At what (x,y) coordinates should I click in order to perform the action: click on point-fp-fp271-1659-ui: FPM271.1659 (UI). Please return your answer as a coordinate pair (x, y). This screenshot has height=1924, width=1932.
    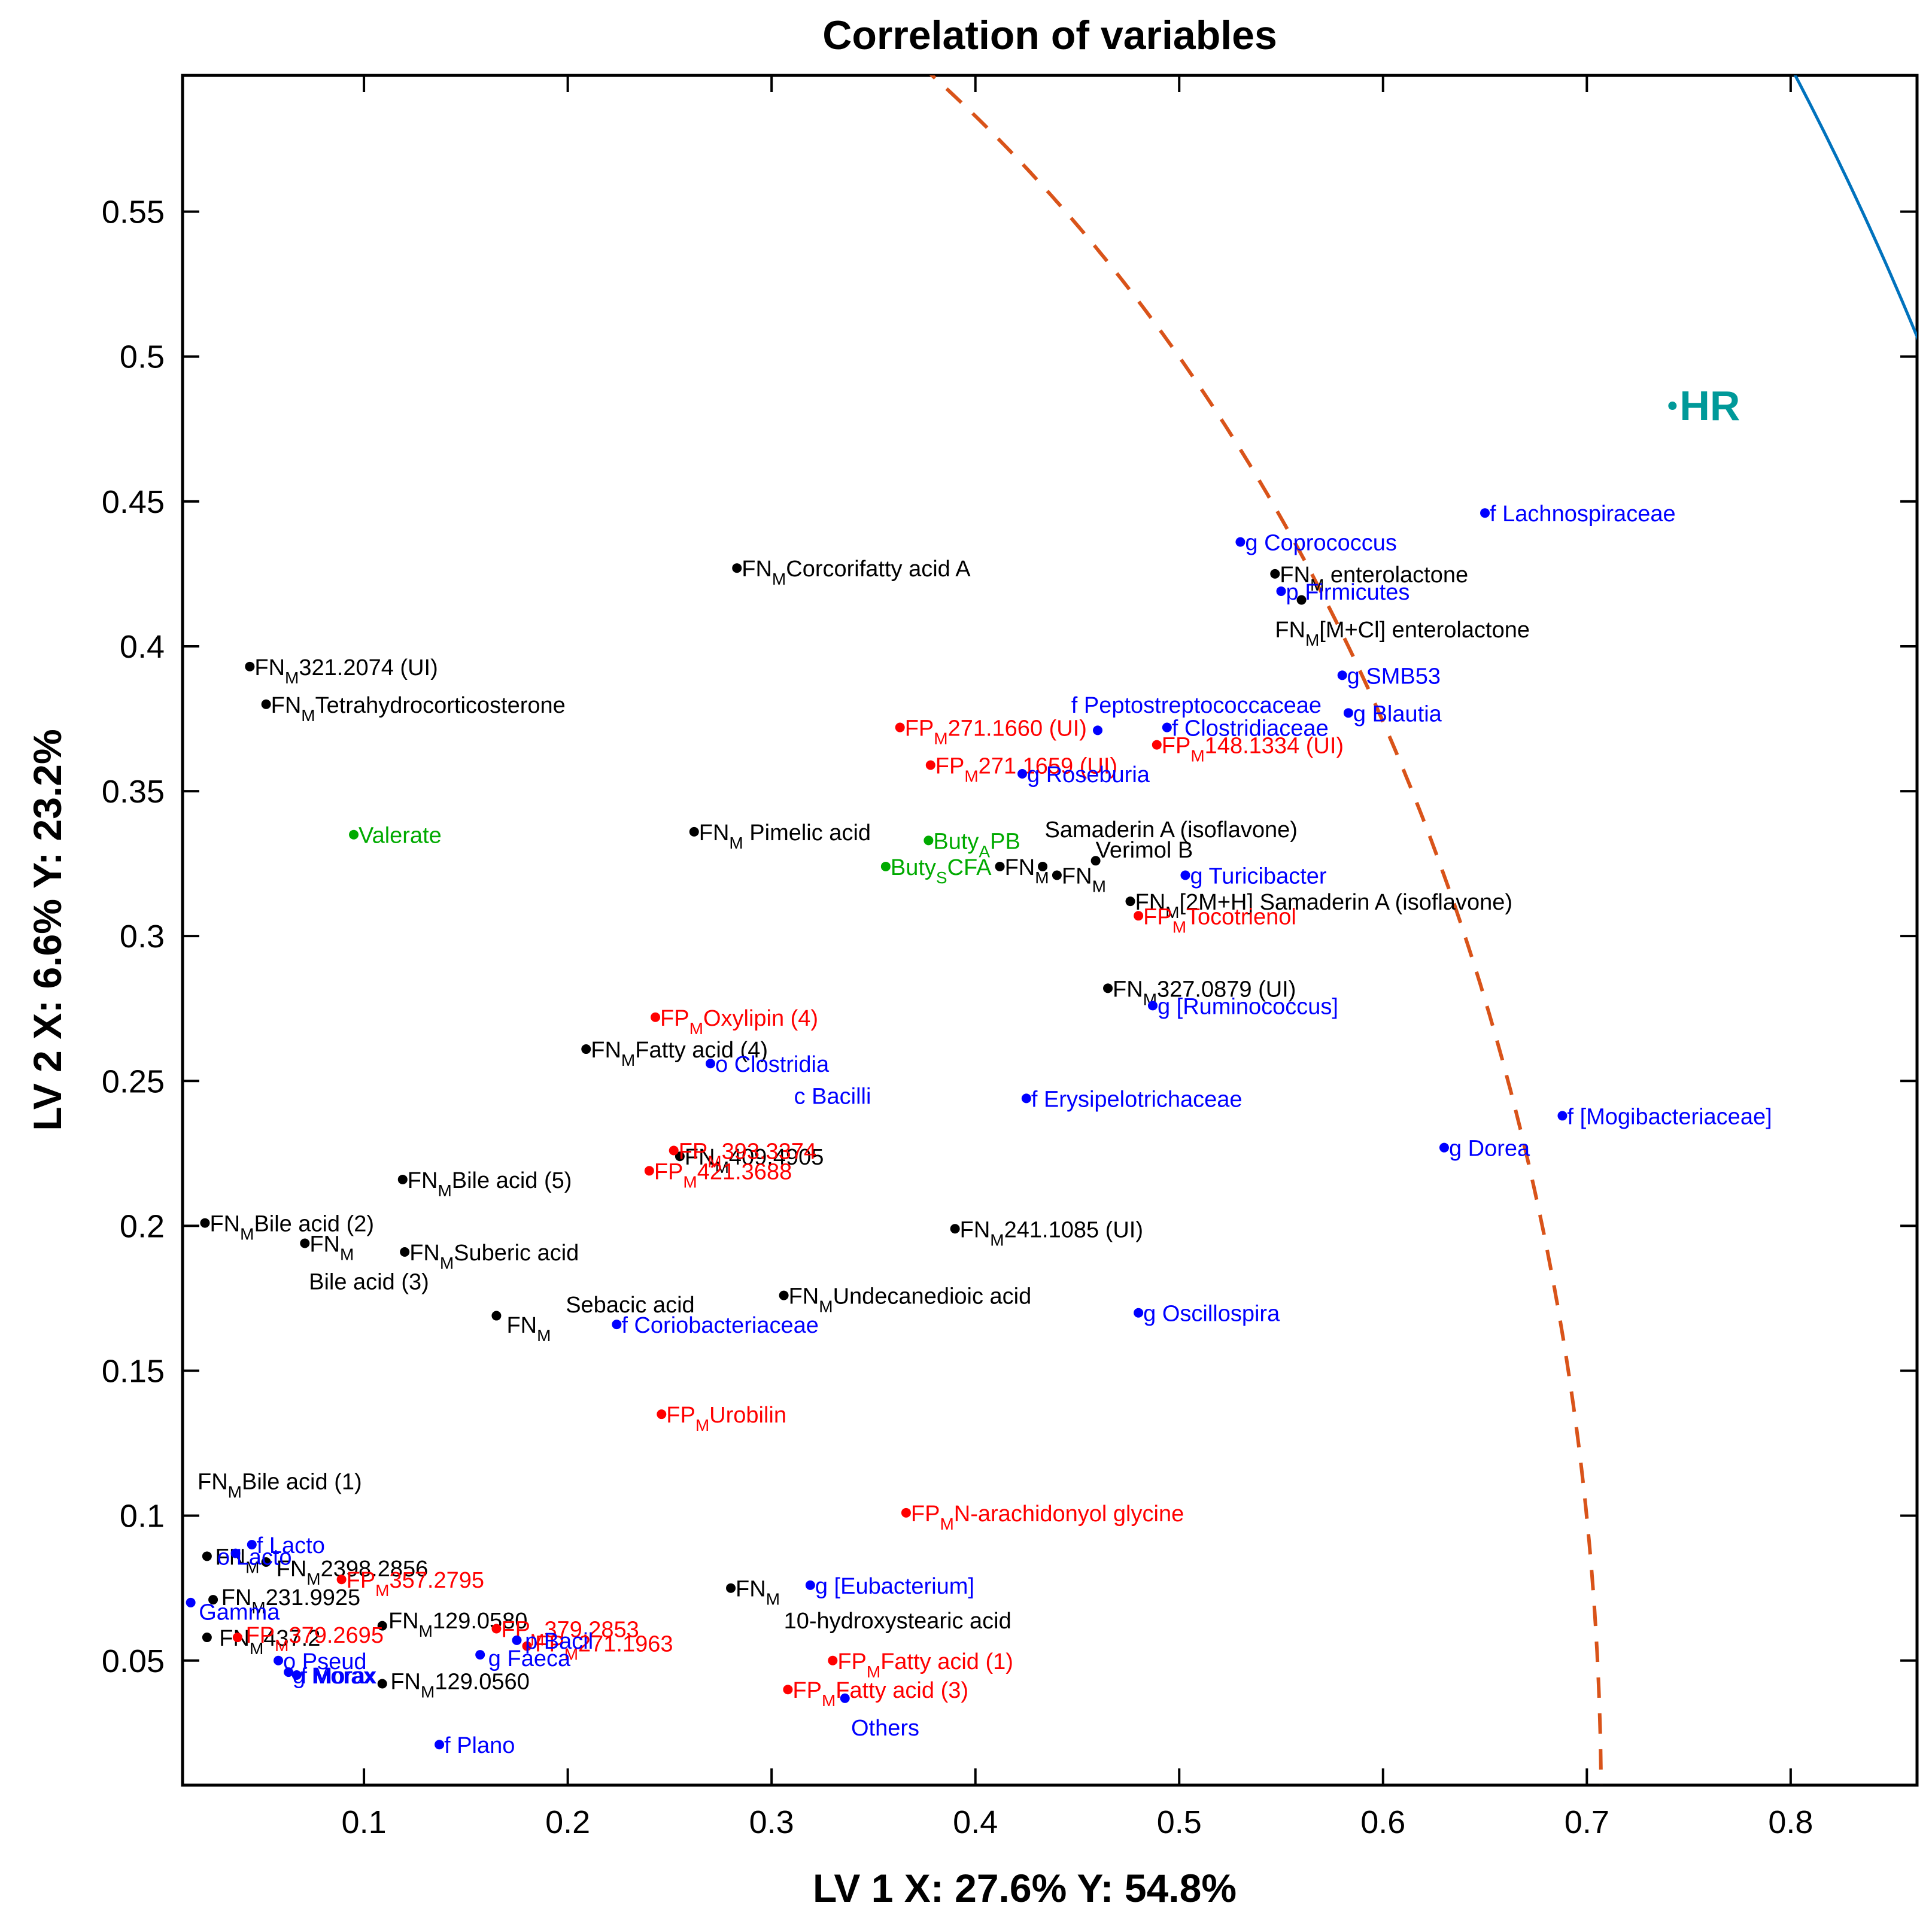
    Looking at the image, I should click on (1021, 769).